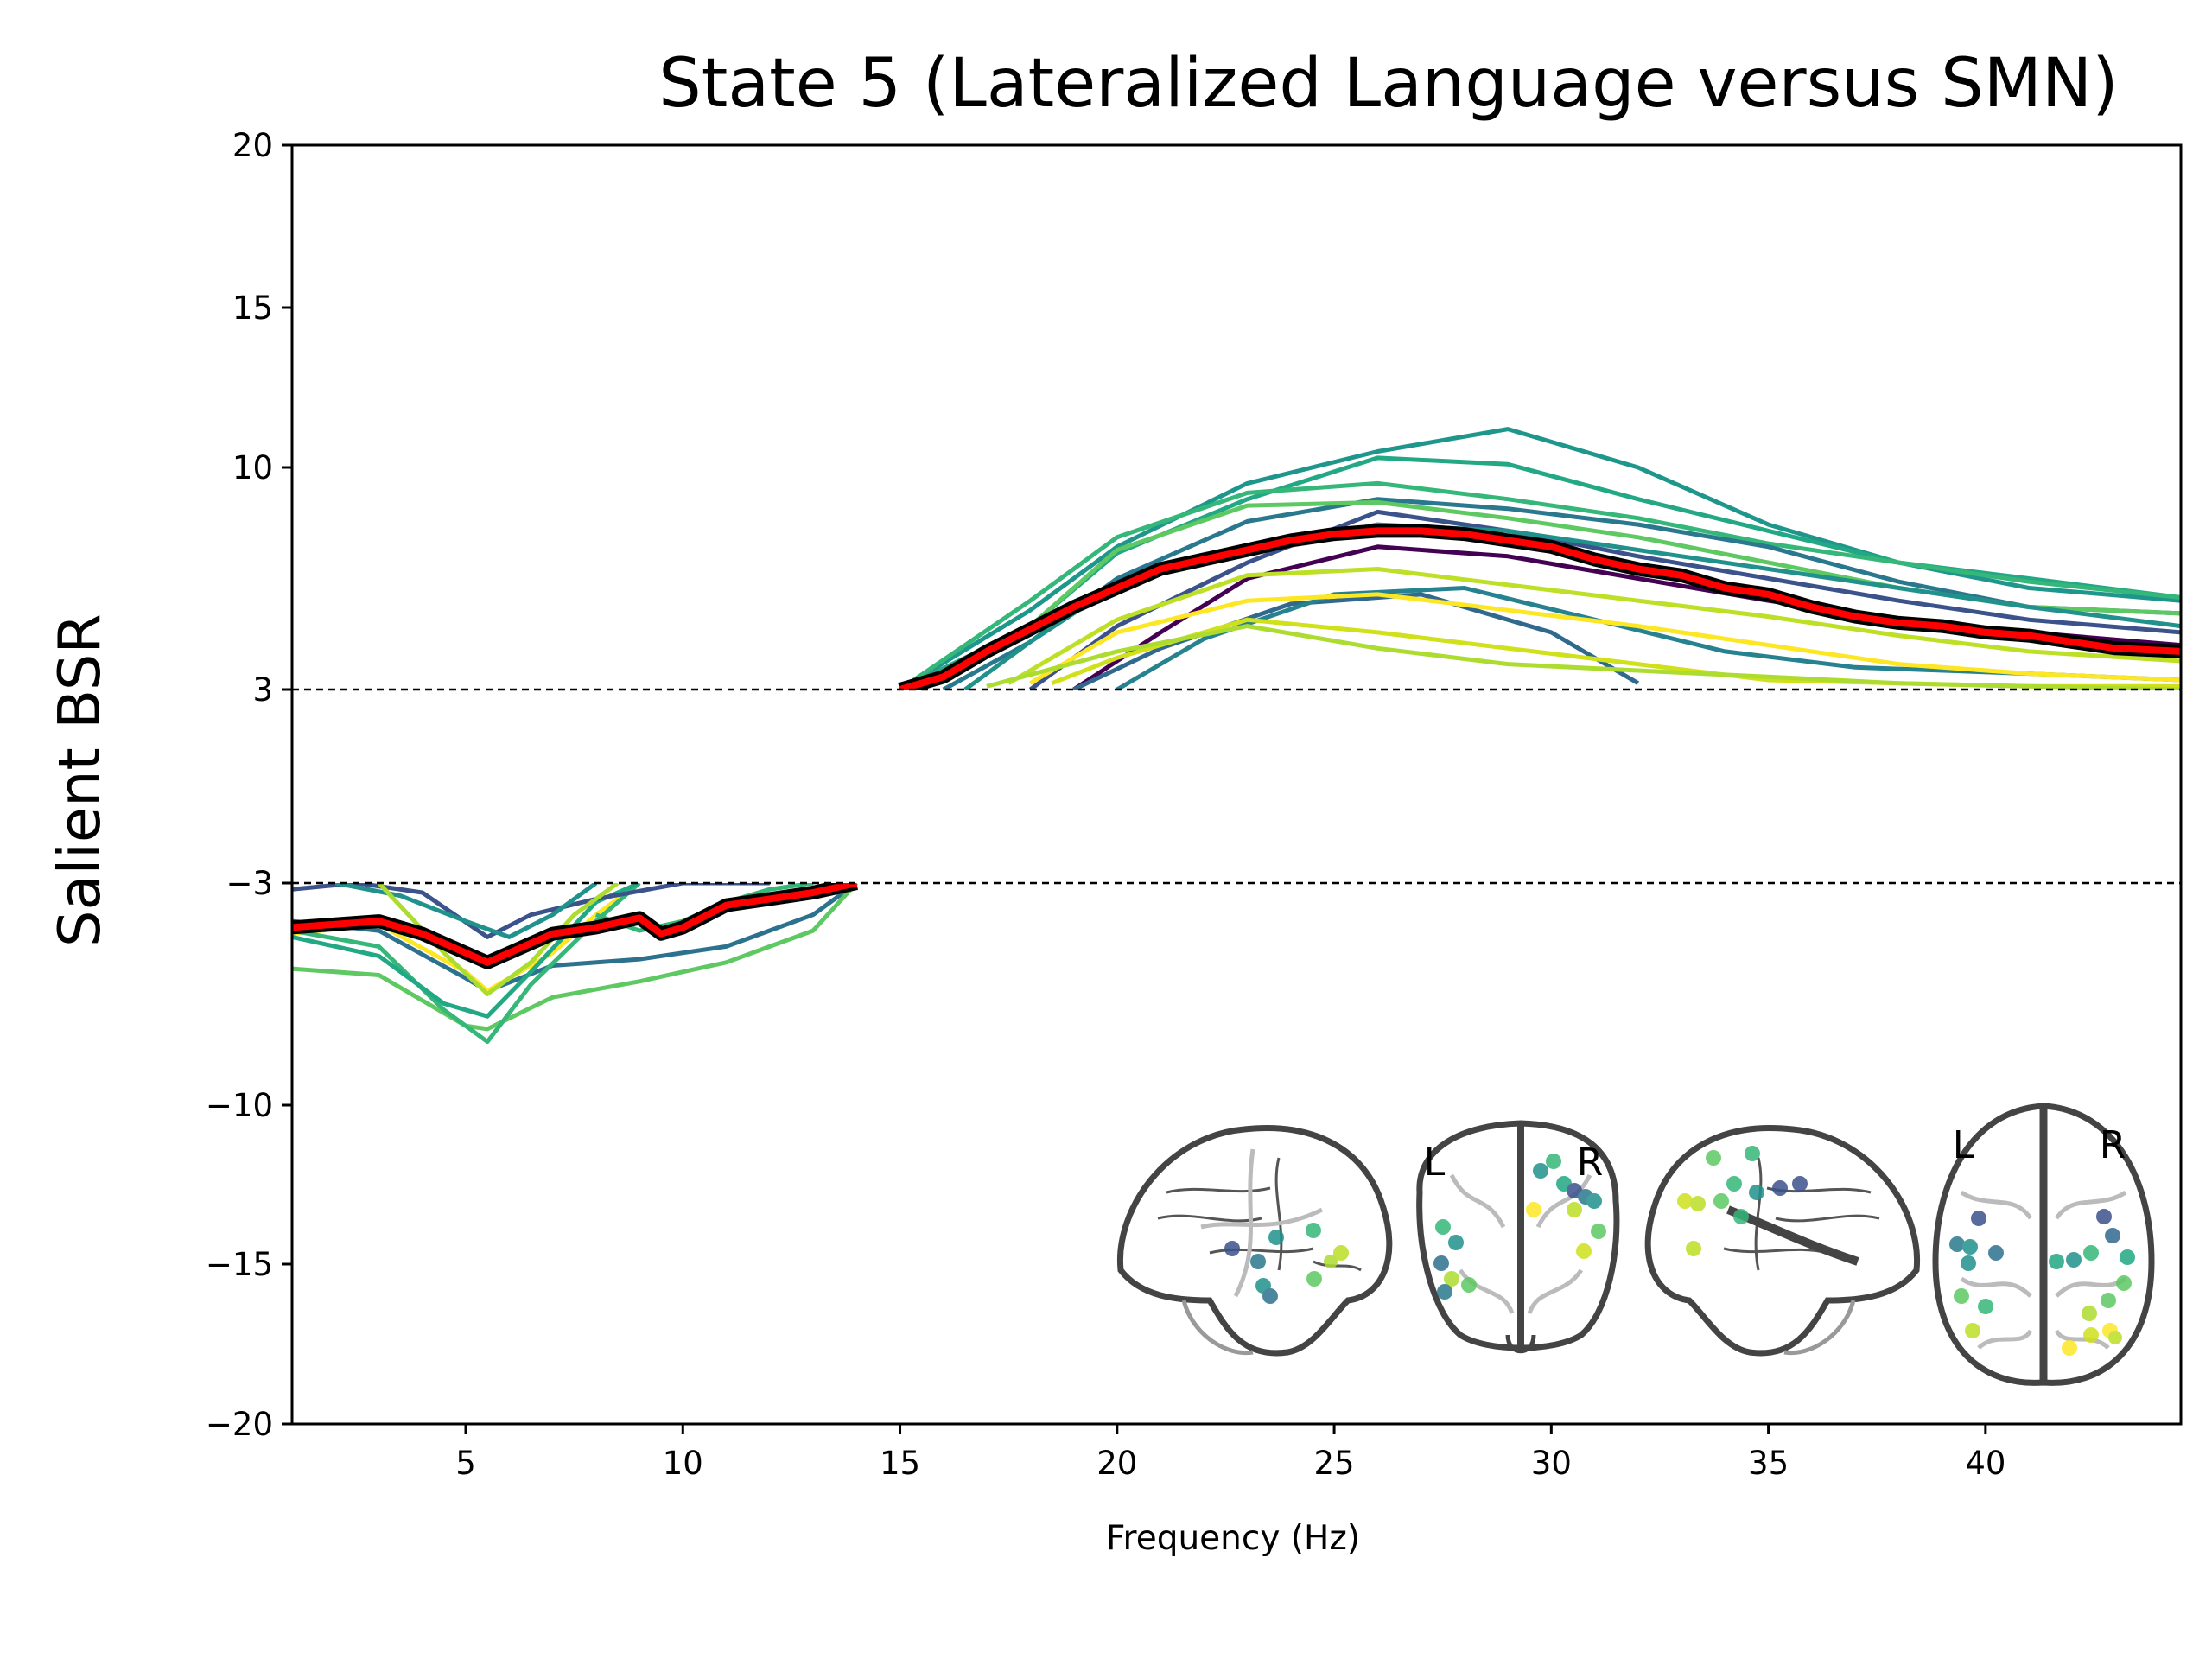 This screenshot has width=2212, height=1659. I want to click on x-tick-label: 35, so click(1768, 1463).